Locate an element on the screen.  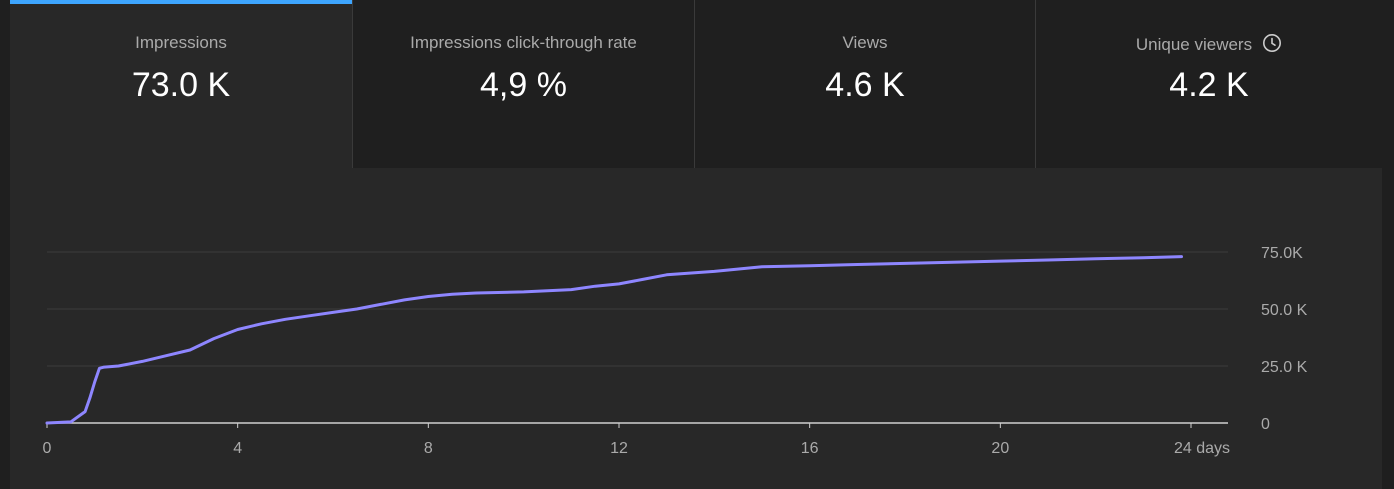
x-tick-label: 24 days is located at coordinates (1202, 448).